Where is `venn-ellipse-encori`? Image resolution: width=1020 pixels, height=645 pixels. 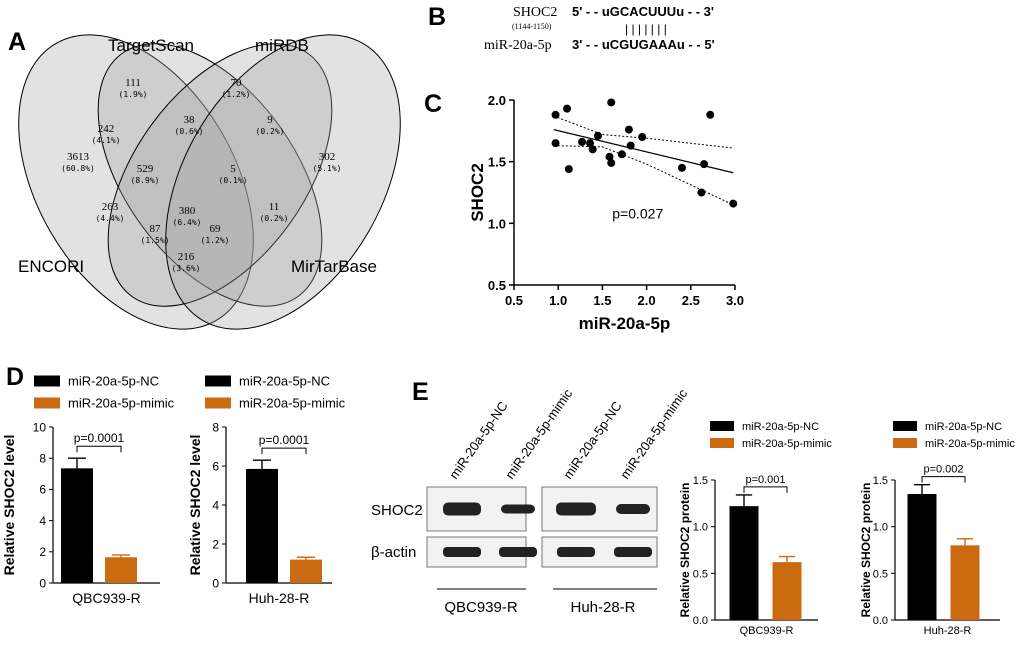 venn-ellipse-encori is located at coordinates (136, 182).